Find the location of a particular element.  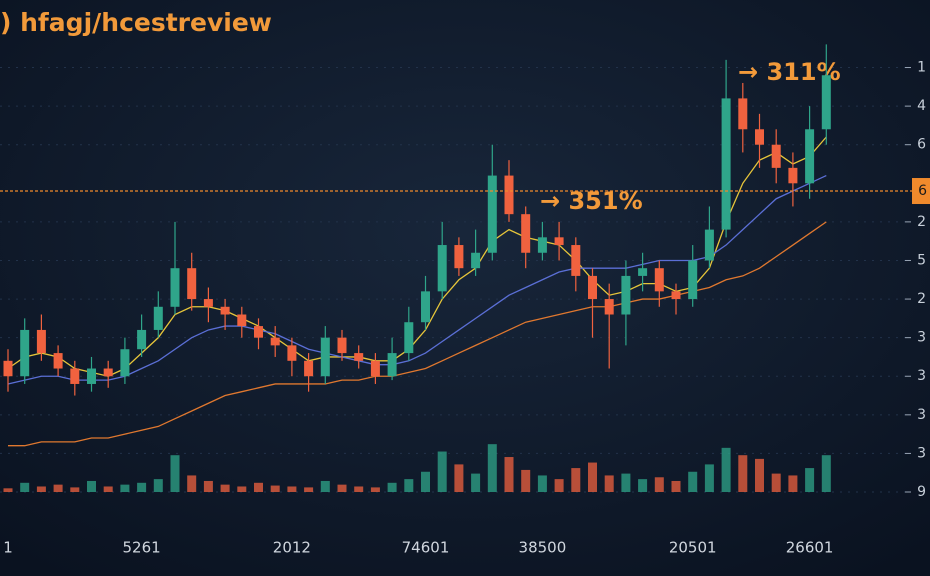

y-tick-label: 1 is located at coordinates (921, 68).